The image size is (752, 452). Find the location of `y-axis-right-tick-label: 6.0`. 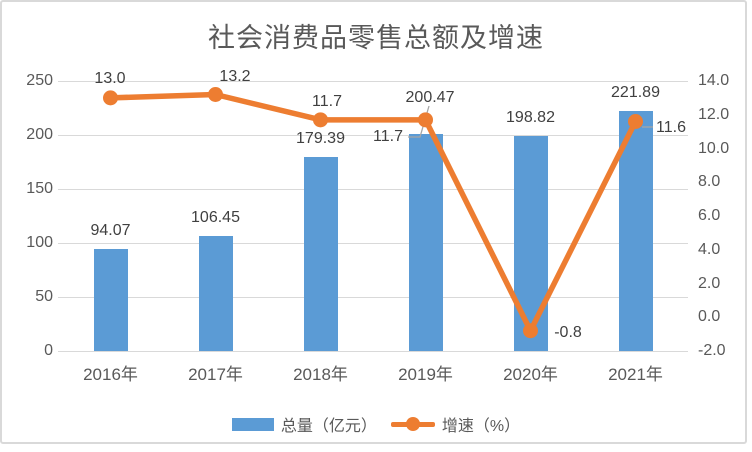

y-axis-right-tick-label: 6.0 is located at coordinates (709, 215).